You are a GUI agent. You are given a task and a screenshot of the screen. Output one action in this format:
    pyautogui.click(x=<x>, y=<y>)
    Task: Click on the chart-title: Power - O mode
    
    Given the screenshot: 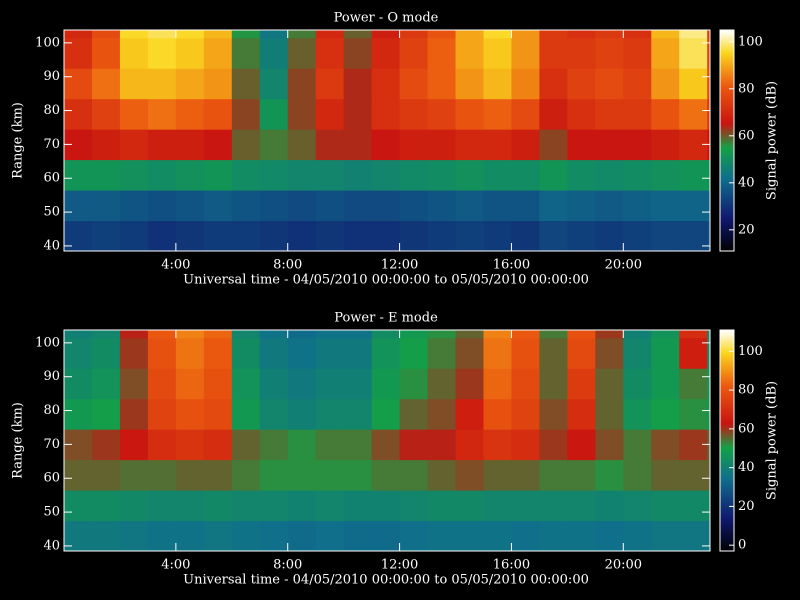 What is the action you would take?
    pyautogui.click(x=386, y=18)
    